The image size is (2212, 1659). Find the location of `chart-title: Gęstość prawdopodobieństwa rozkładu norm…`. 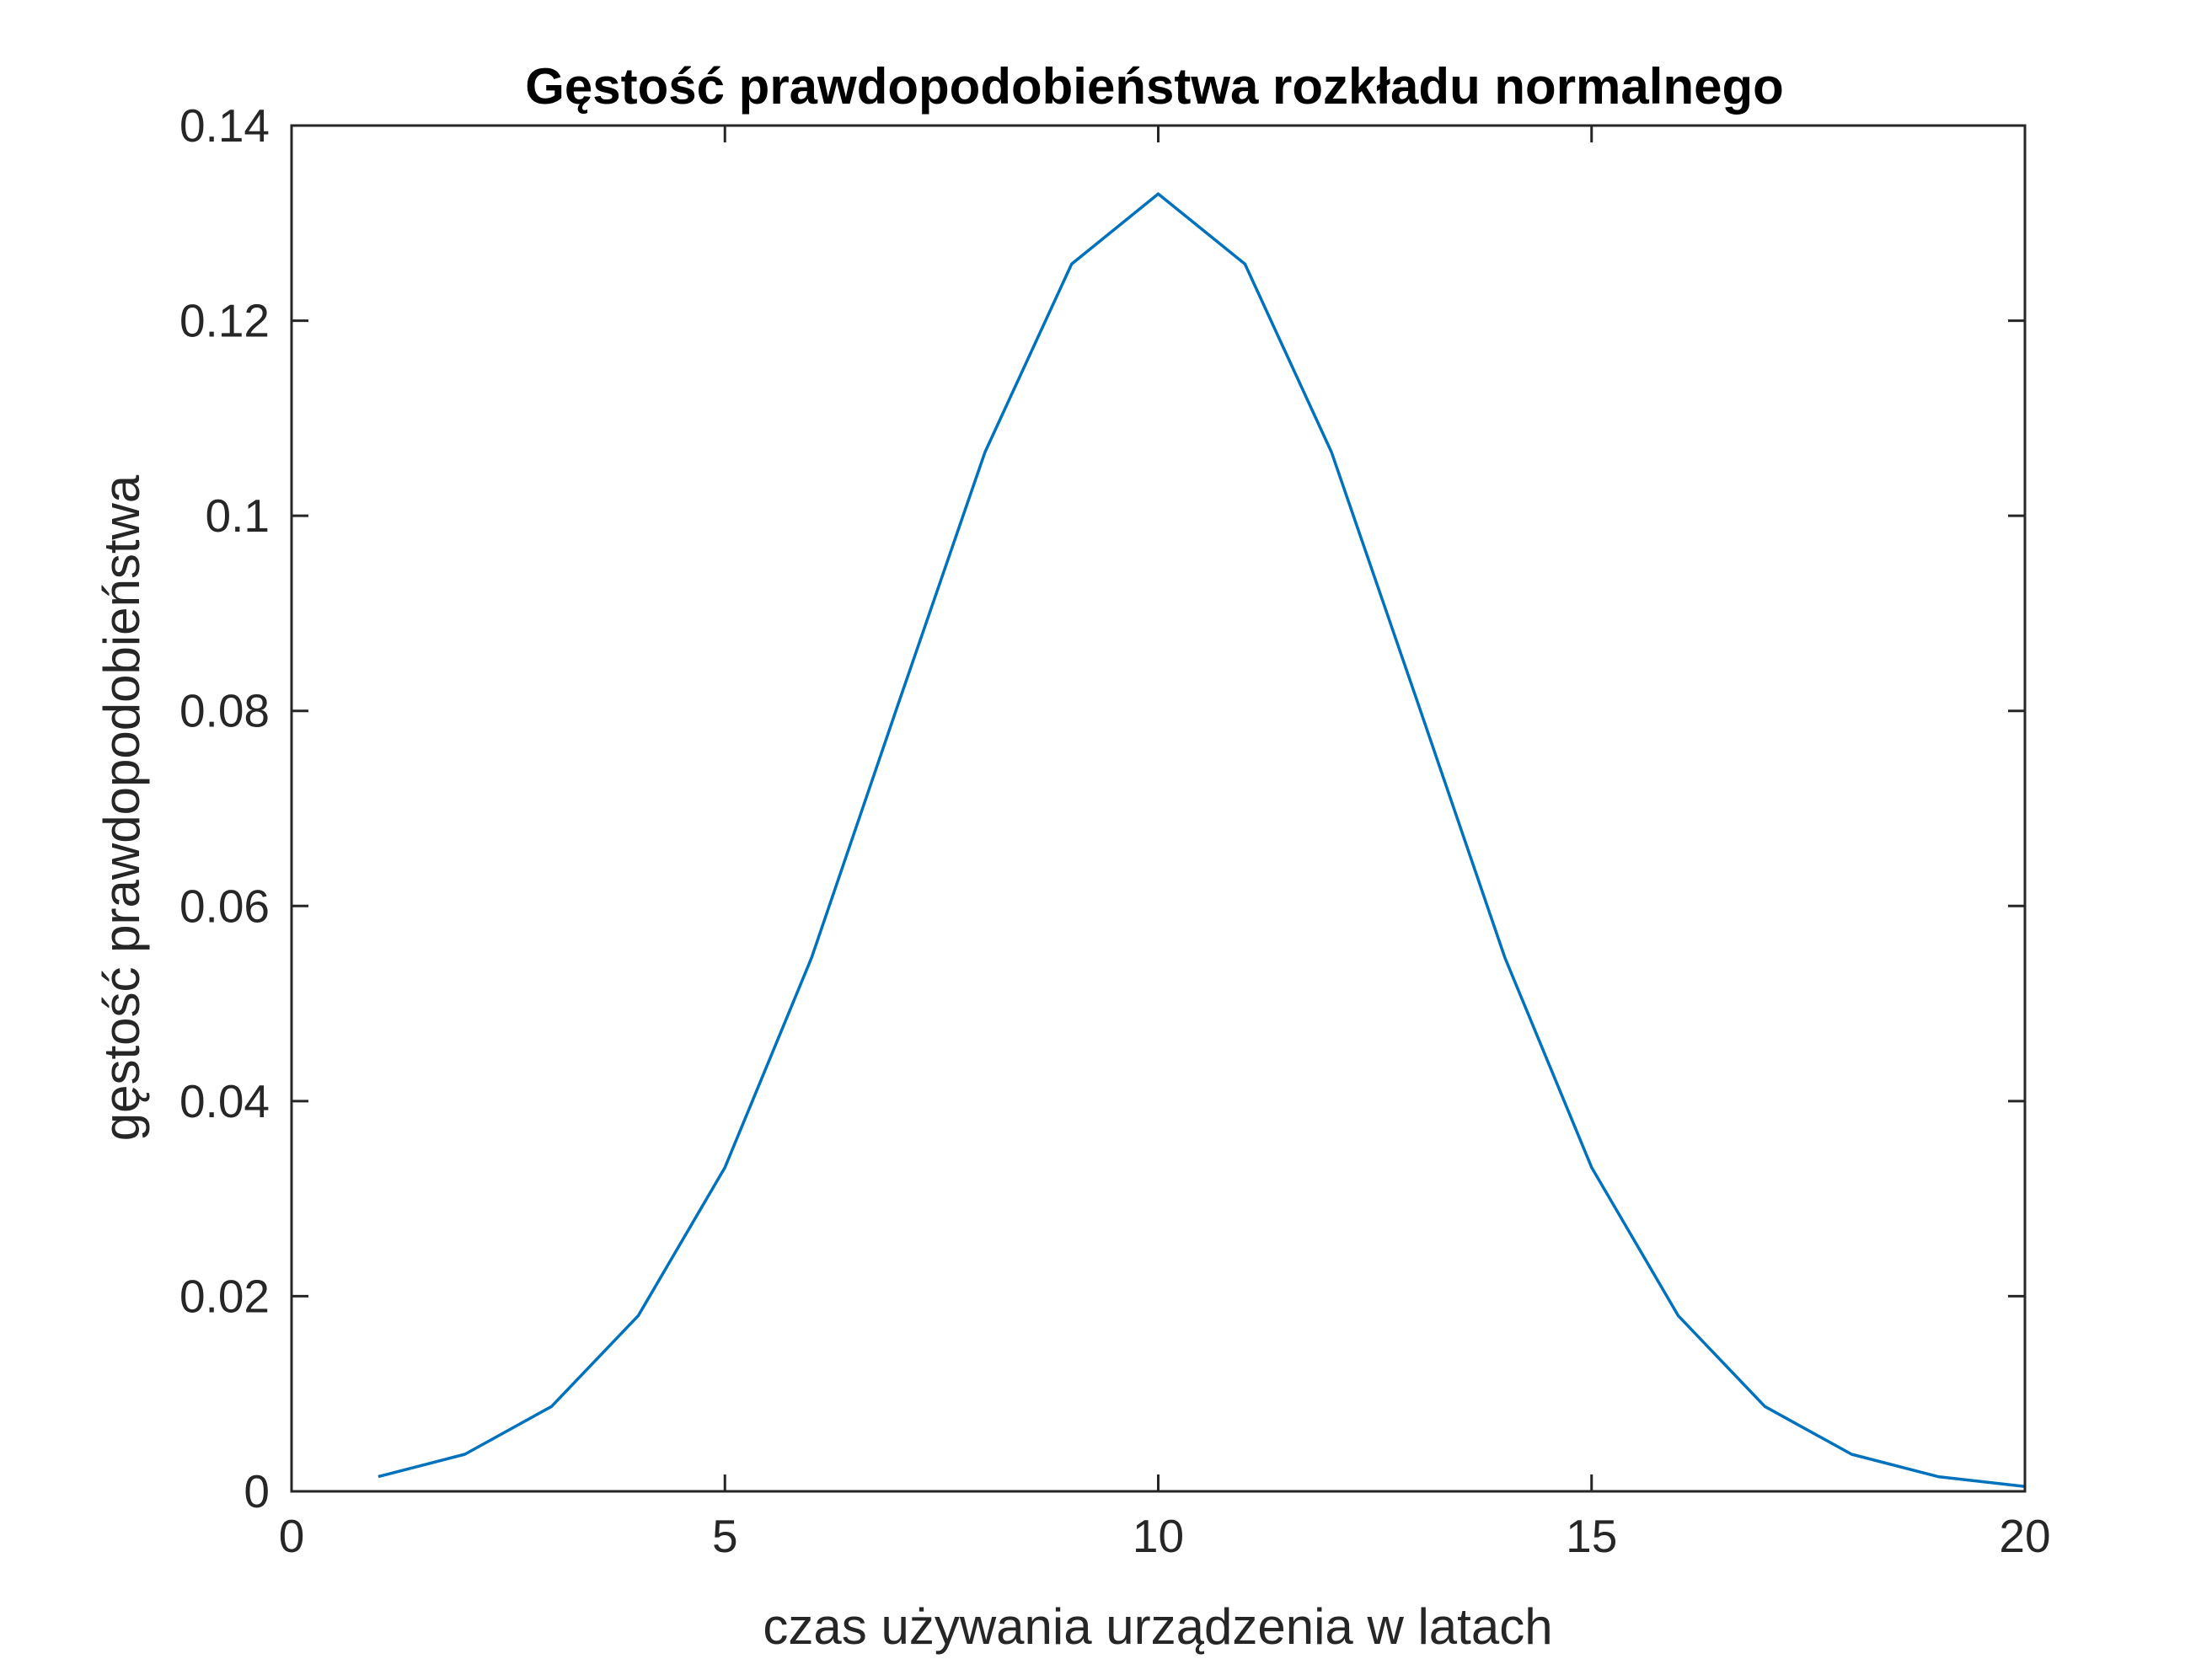

chart-title: Gęstość prawdopodobieństwa rozkładu norm… is located at coordinates (1155, 86).